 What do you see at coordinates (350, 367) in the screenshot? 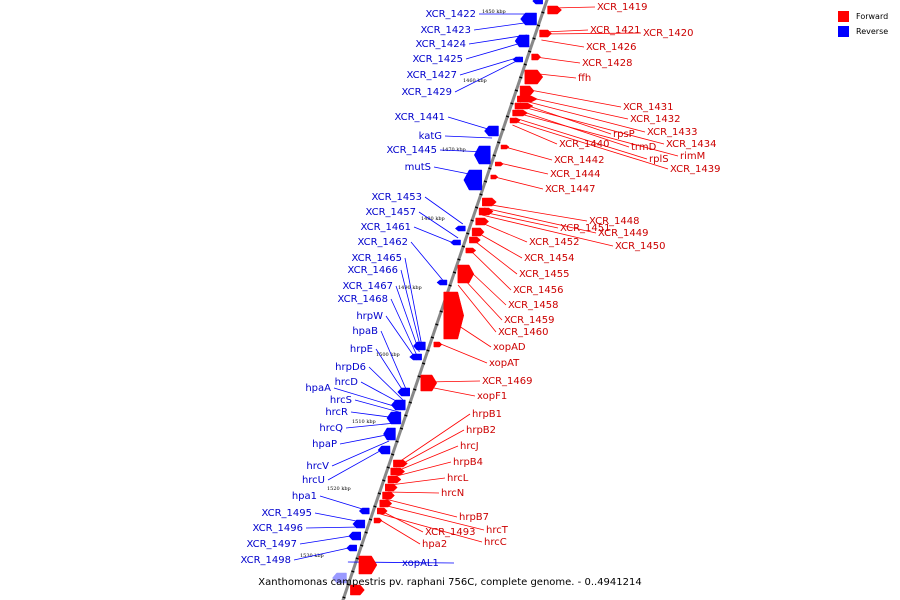
I see `gene-label-hrpd6: hrpD6` at bounding box center [350, 367].